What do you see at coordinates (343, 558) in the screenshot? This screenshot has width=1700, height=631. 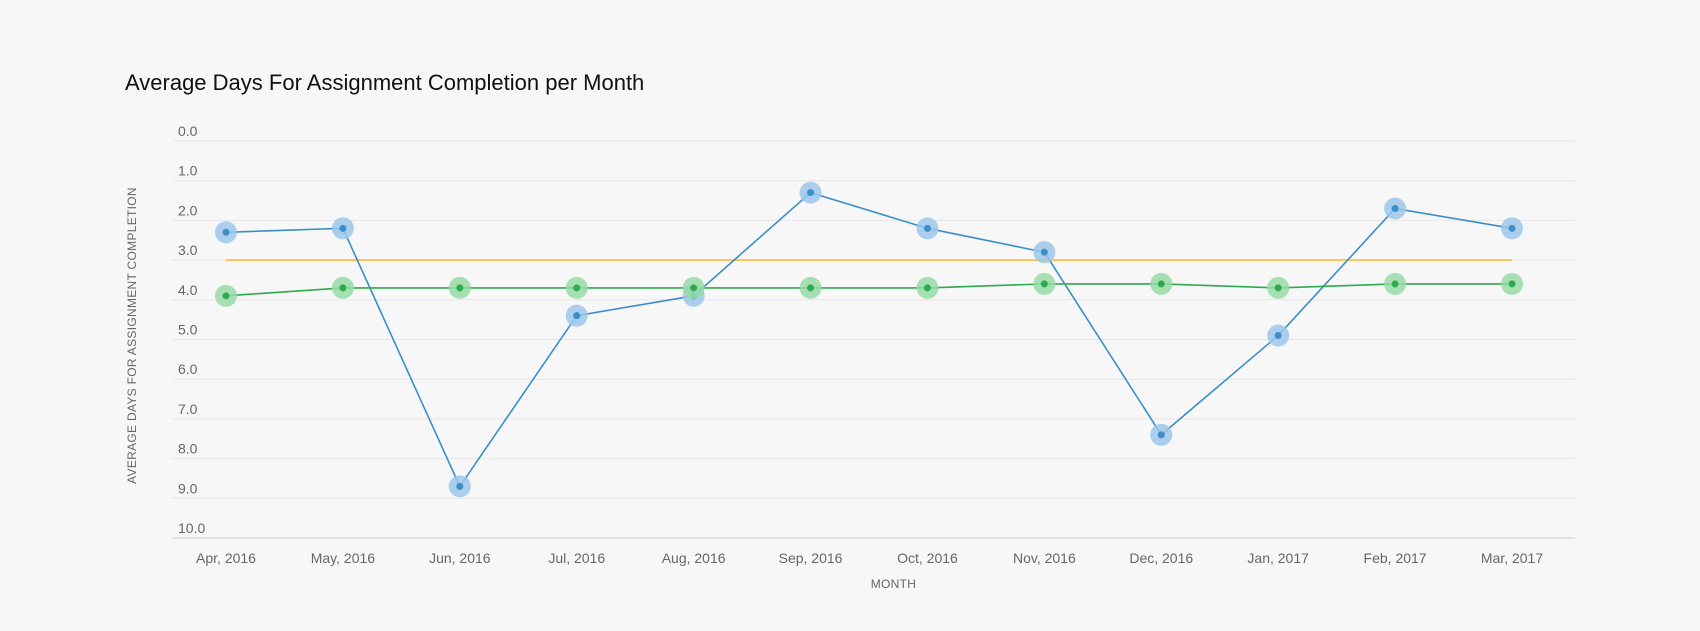 I see `x-tick-label: May, 2016` at bounding box center [343, 558].